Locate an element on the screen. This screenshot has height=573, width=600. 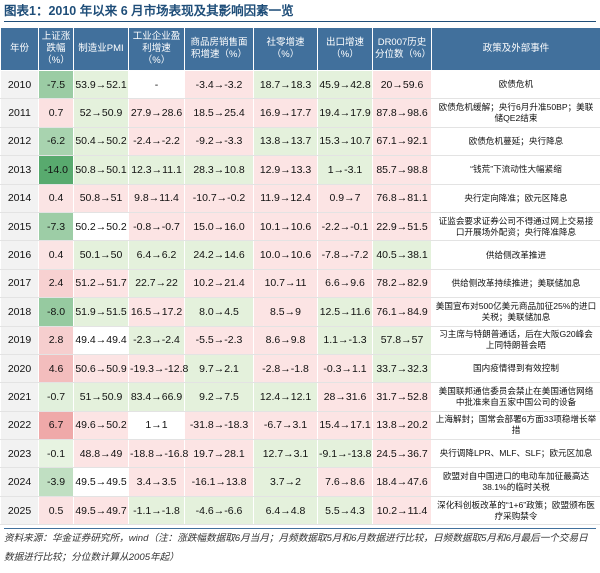
data-cell: 6.7 is located at coordinates (56, 425).